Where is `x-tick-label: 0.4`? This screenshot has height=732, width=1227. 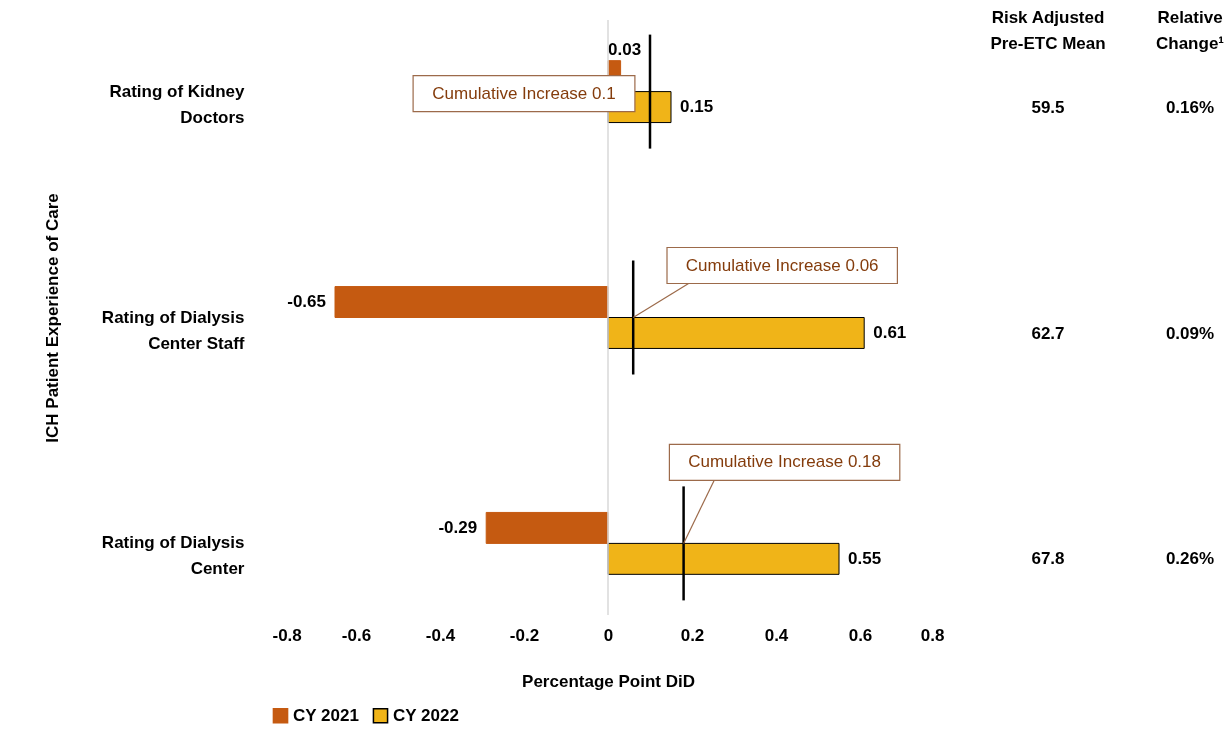
x-tick-label: 0.4 is located at coordinates (776, 635).